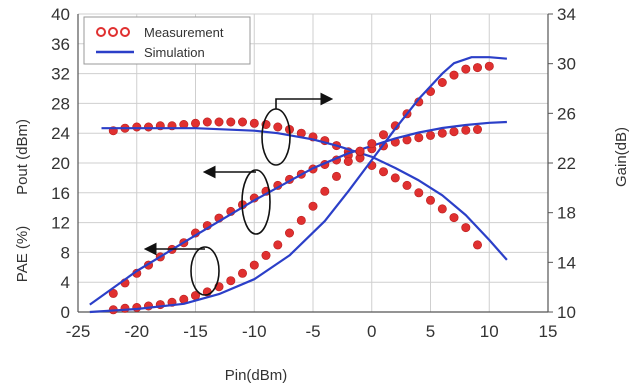 Image resolution: width=642 pixels, height=387 pixels. Describe the element at coordinates (60, 74) in the screenshot. I see `y-left-tick-label: 32` at that location.